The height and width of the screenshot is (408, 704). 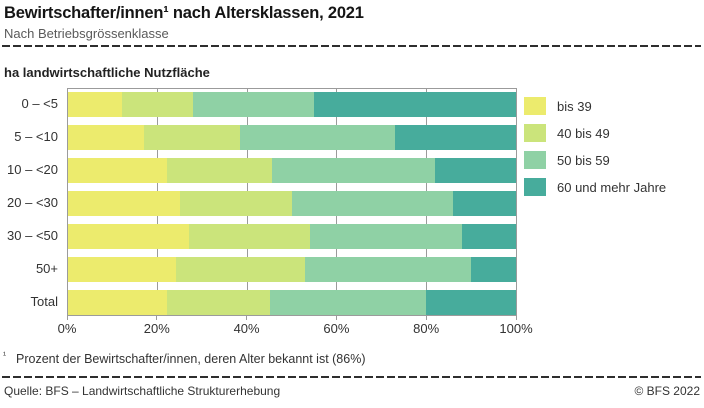 What do you see at coordinates (583, 133) in the screenshot?
I see `legend-label: 40 bis 49` at bounding box center [583, 133].